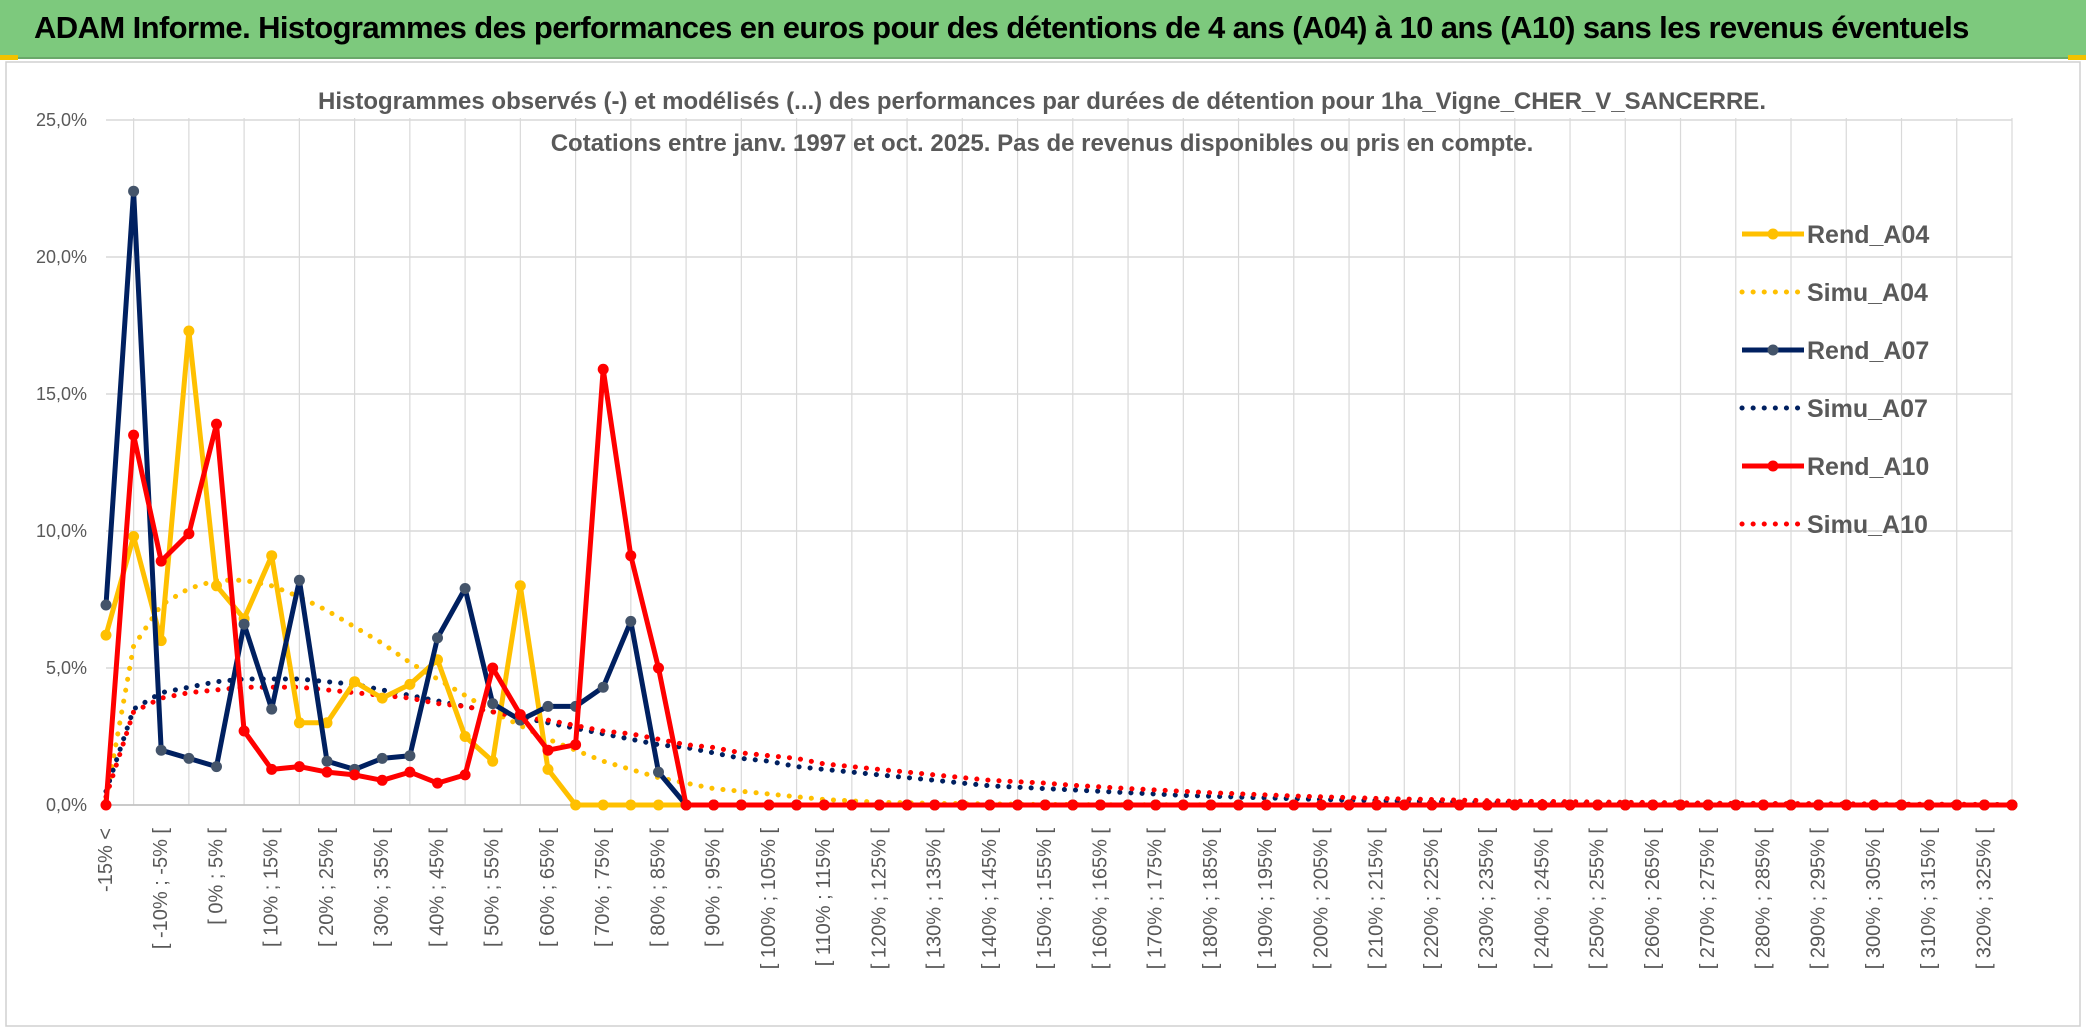  I want to click on x-tick-label: [ 310% ; 315% [, so click(1929, 899).